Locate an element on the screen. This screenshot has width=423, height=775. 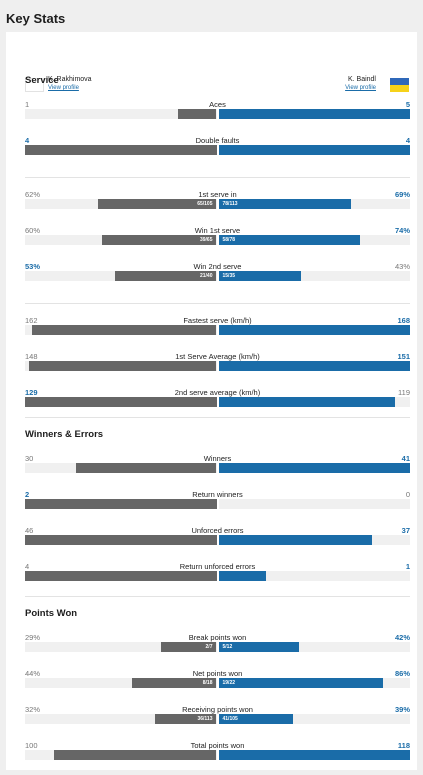
stat-label: Return unforced errors is located at coordinates (217, 566).